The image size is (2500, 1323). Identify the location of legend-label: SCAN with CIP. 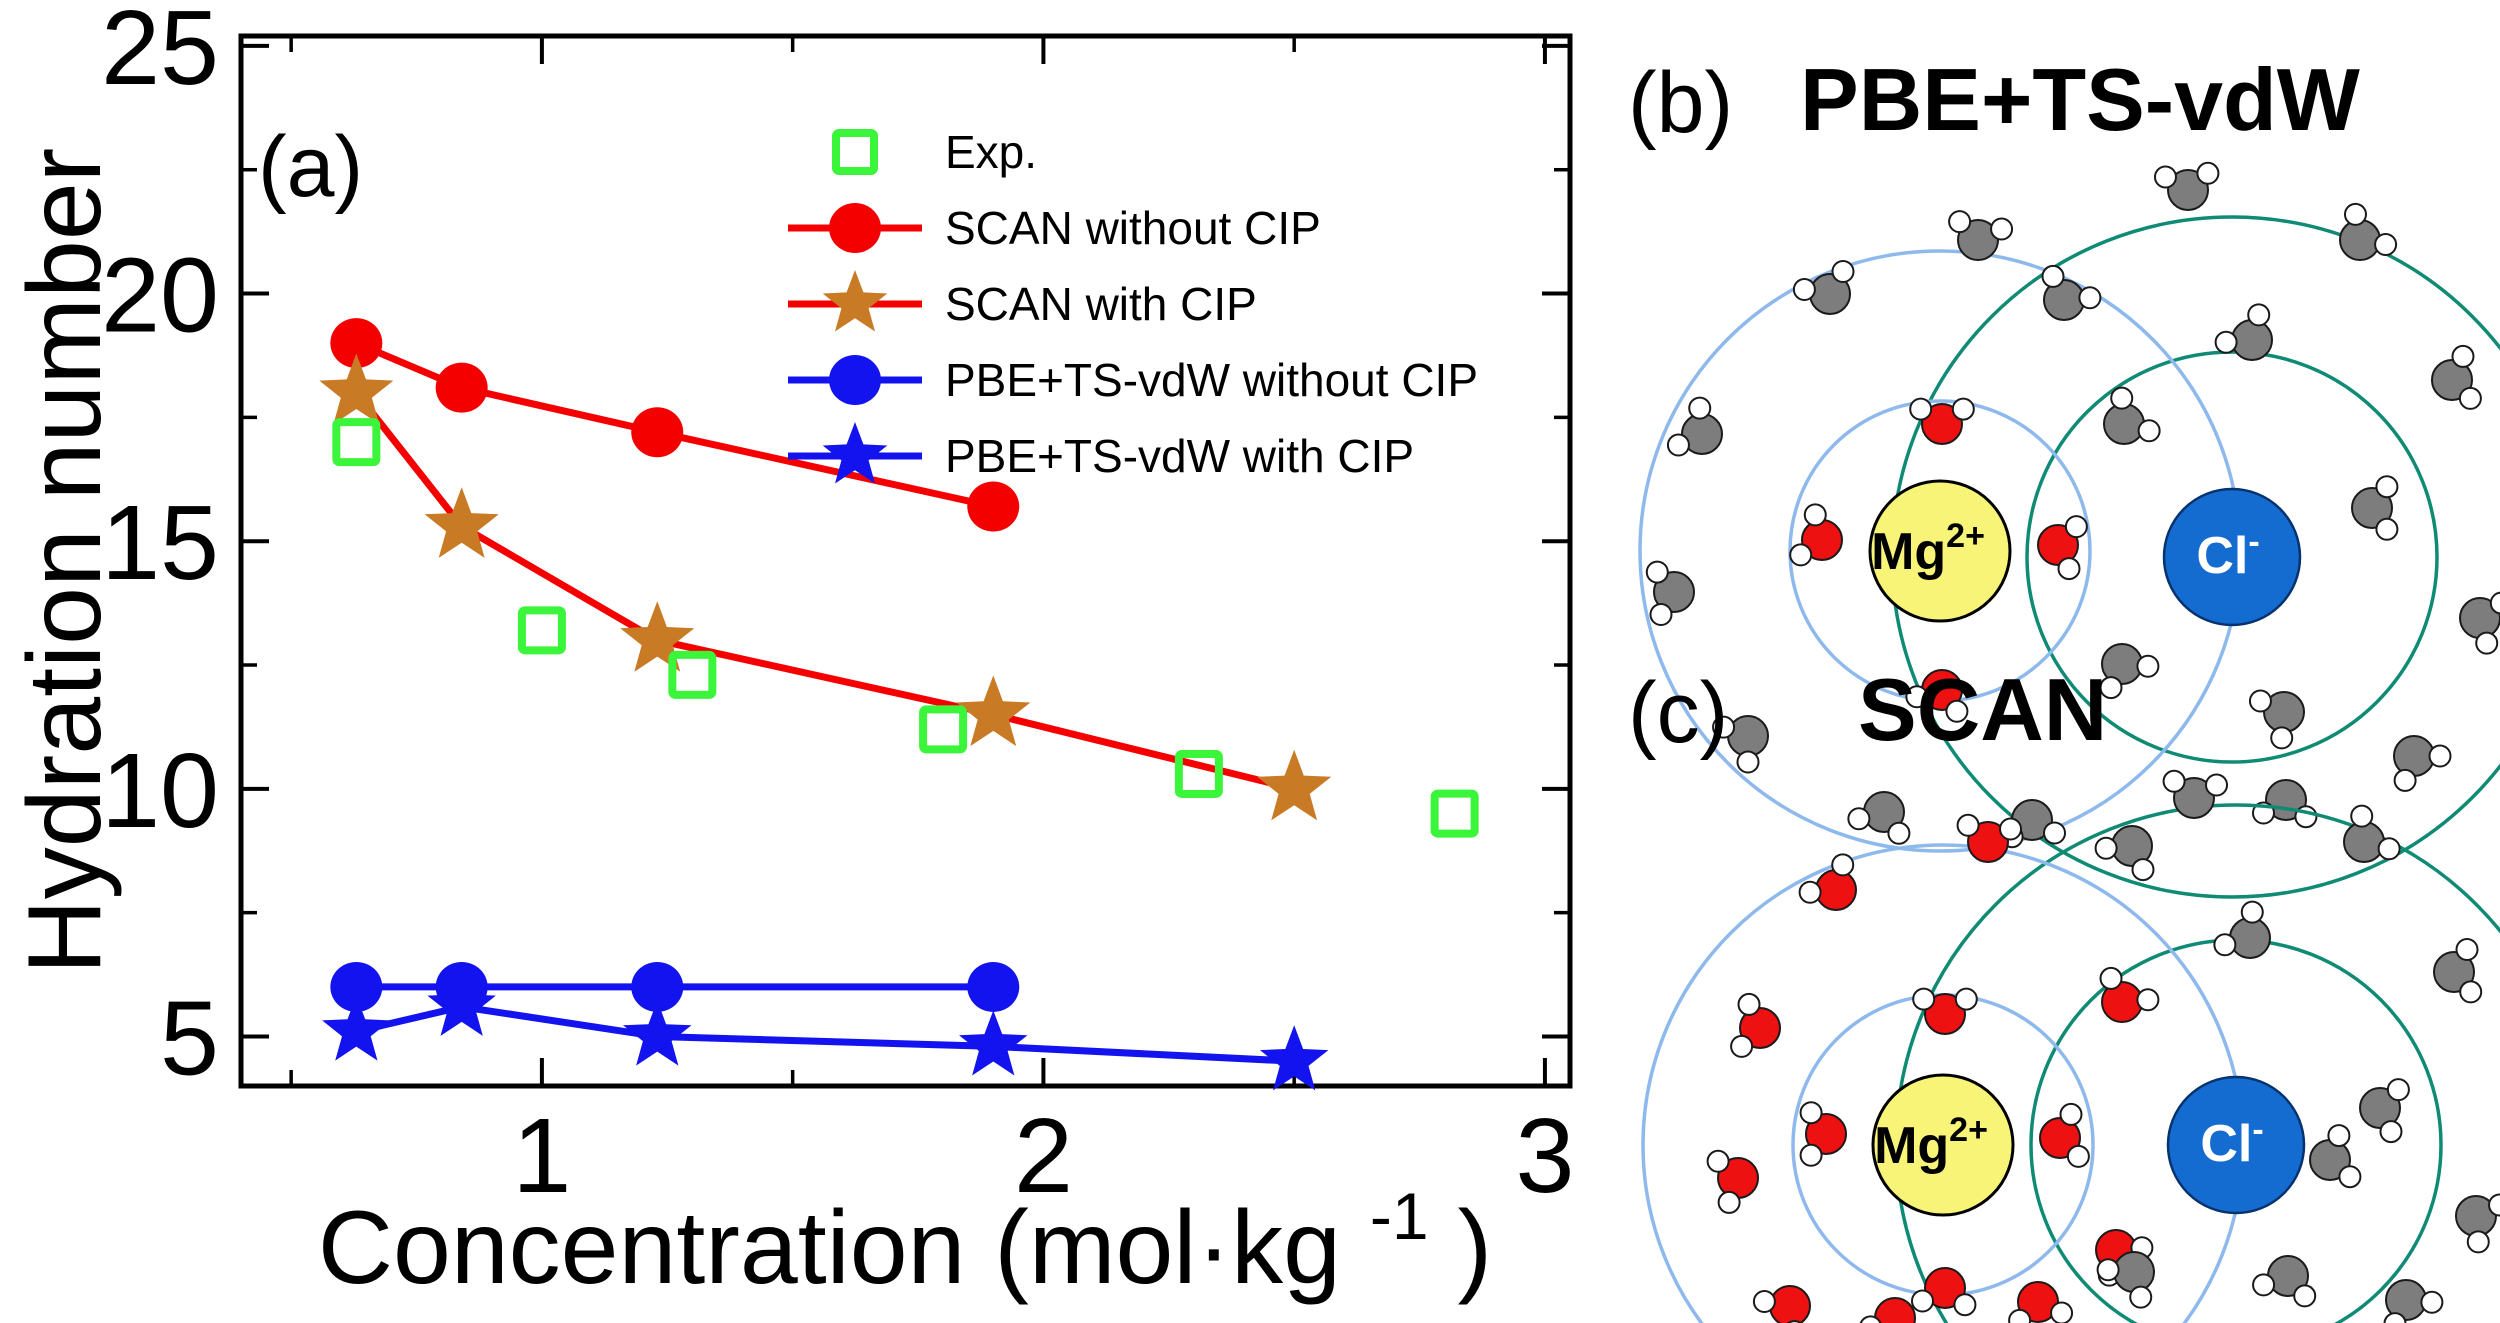
(1101, 304).